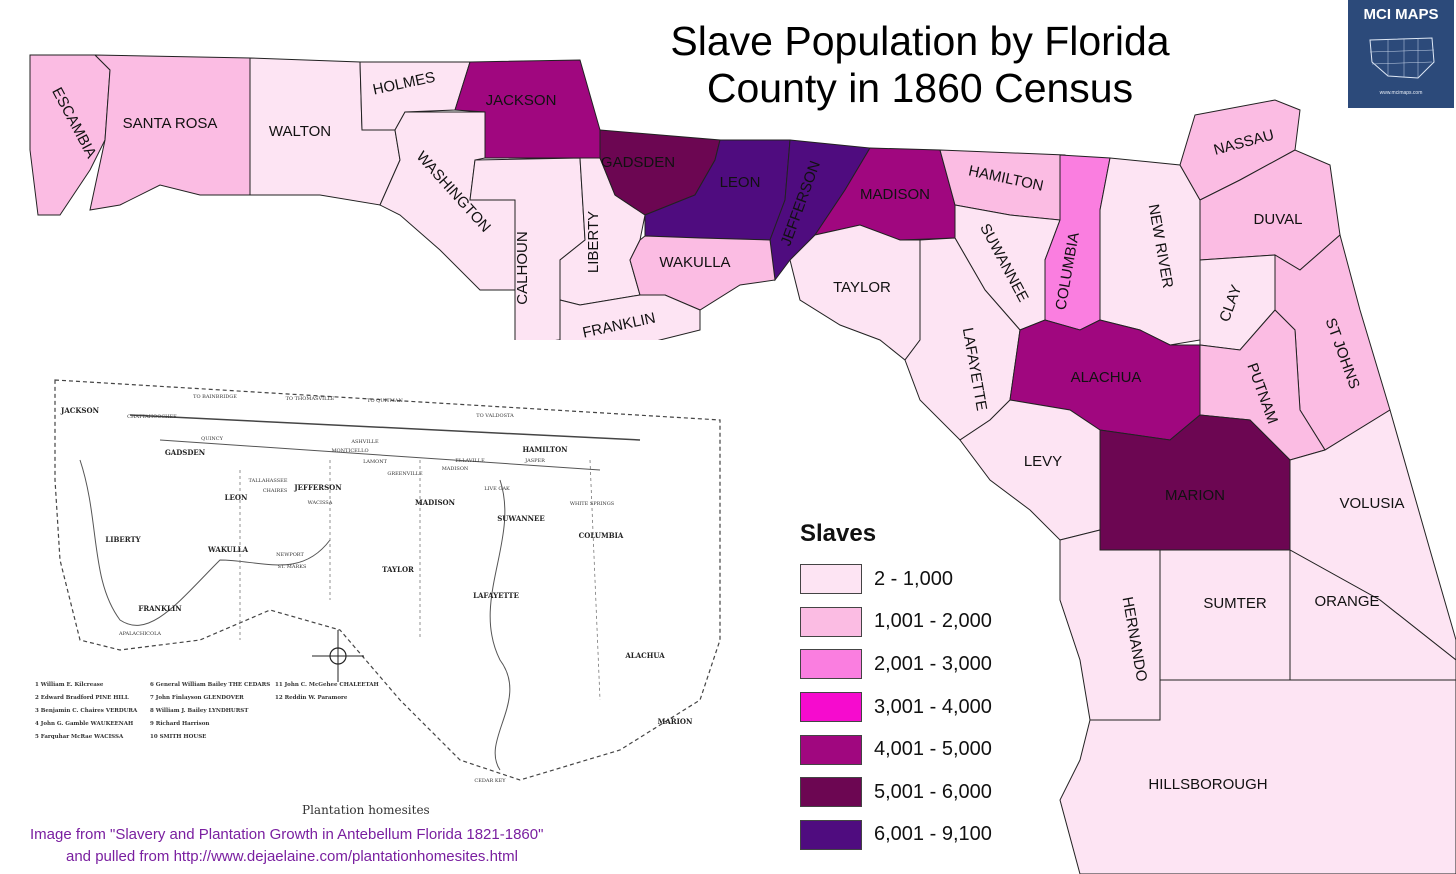 Image resolution: width=1456 pixels, height=874 pixels. What do you see at coordinates (455, 469) in the screenshot?
I see `inset-town-label: MADISON` at bounding box center [455, 469].